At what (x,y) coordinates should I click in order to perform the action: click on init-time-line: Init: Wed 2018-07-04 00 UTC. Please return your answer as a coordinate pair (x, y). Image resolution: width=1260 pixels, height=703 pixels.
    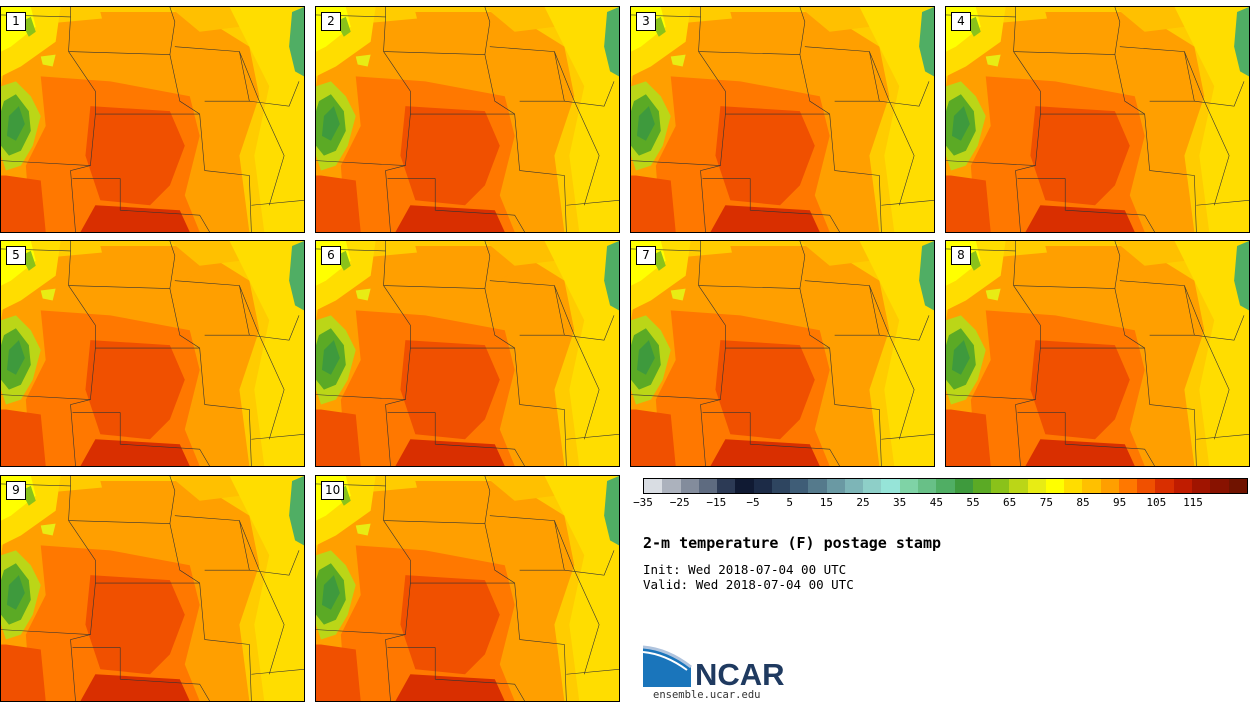
    Looking at the image, I should click on (744, 569).